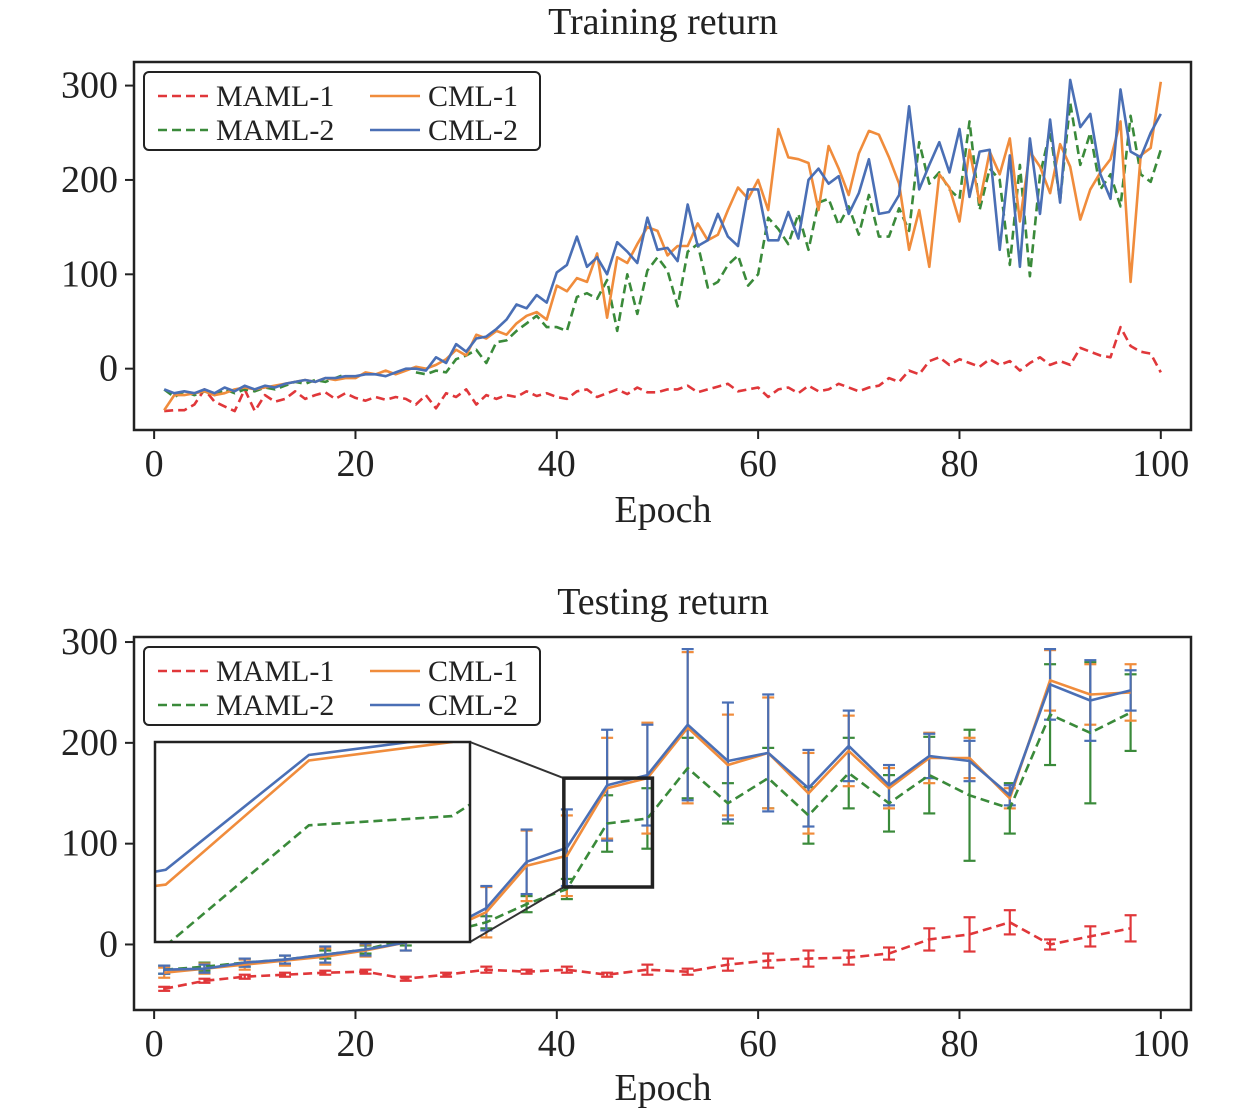 Image resolution: width=1260 pixels, height=1115 pixels. I want to click on inset-frame, so click(312, 842).